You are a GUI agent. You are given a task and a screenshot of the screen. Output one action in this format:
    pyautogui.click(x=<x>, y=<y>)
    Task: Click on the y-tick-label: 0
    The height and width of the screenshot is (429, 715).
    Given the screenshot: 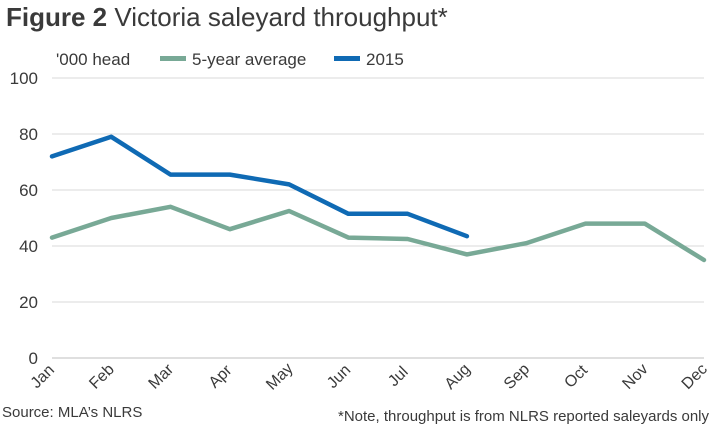 What is the action you would take?
    pyautogui.click(x=33, y=358)
    